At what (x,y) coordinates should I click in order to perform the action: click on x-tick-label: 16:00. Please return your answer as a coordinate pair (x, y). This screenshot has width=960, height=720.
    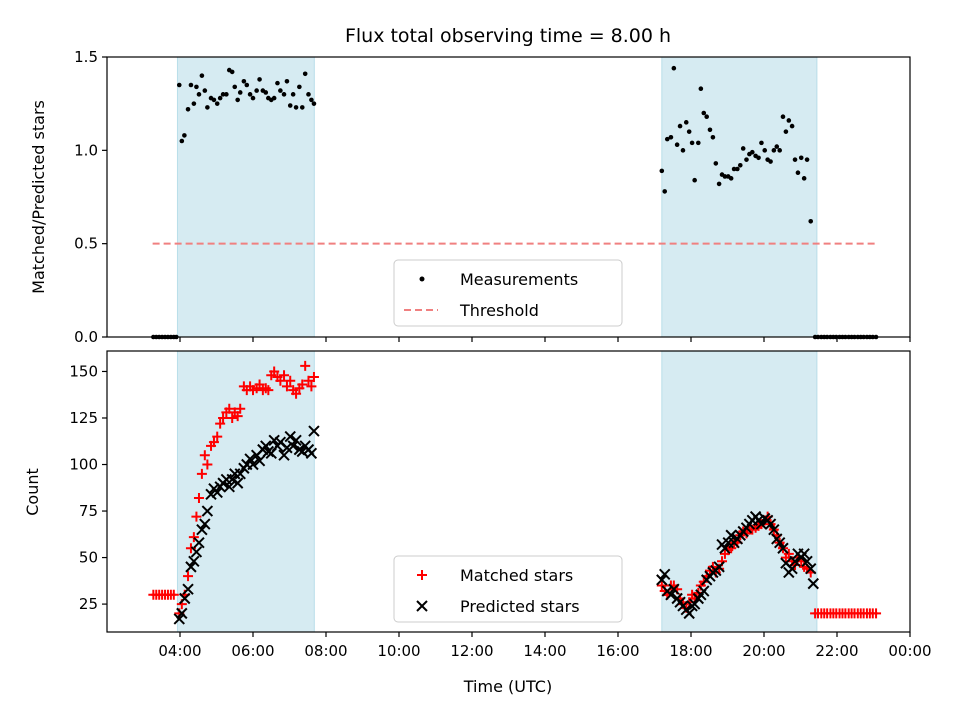
    Looking at the image, I should click on (617, 651).